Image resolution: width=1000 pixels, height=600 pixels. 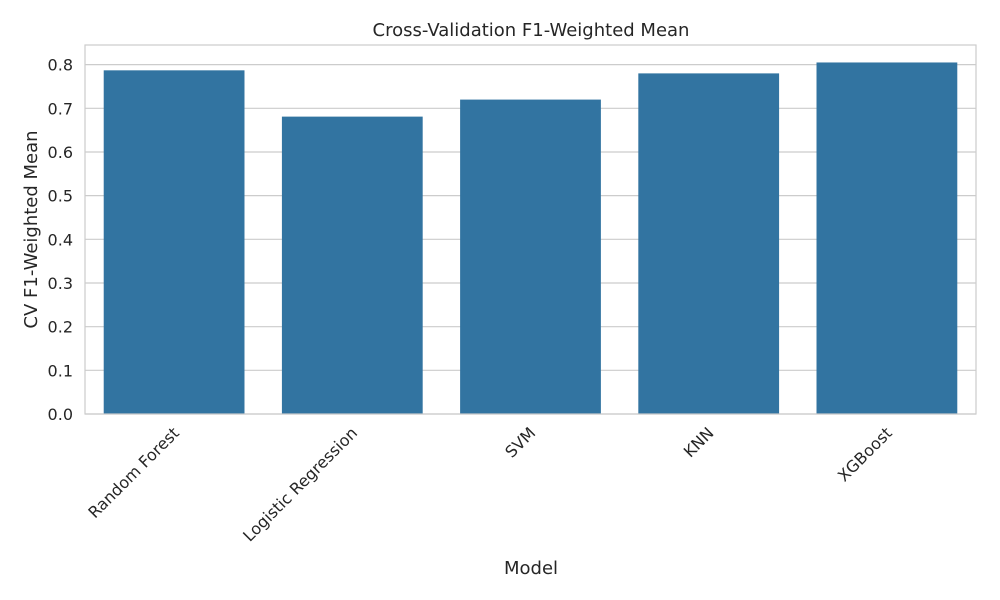 I want to click on x-tick-label: SVM, so click(x=520, y=442).